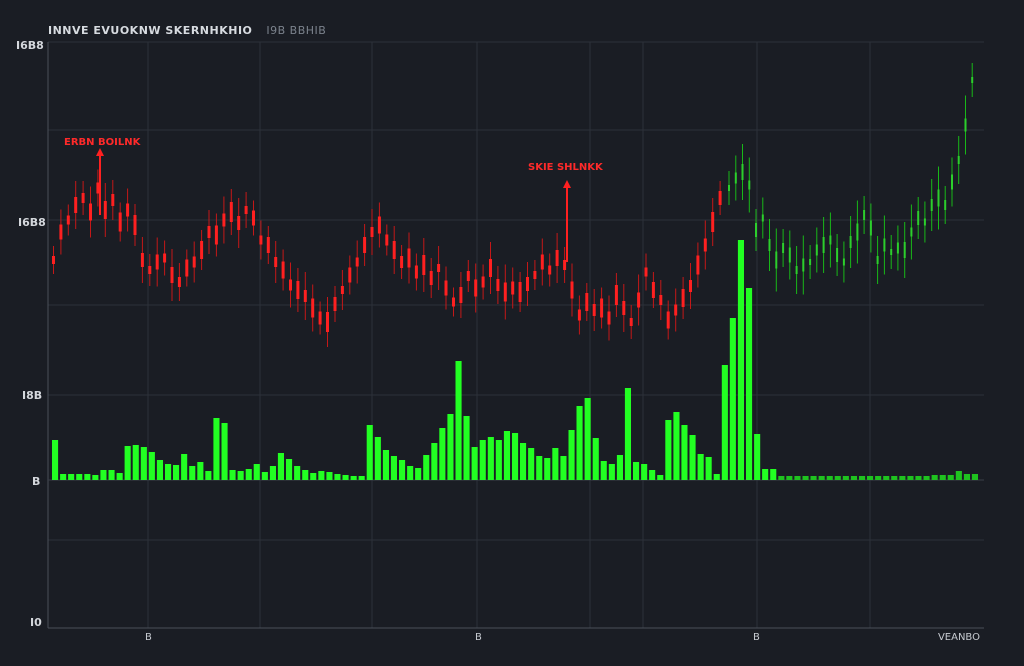  What do you see at coordinates (36, 622) in the screenshot?
I see `y-tick-label: I0` at bounding box center [36, 622].